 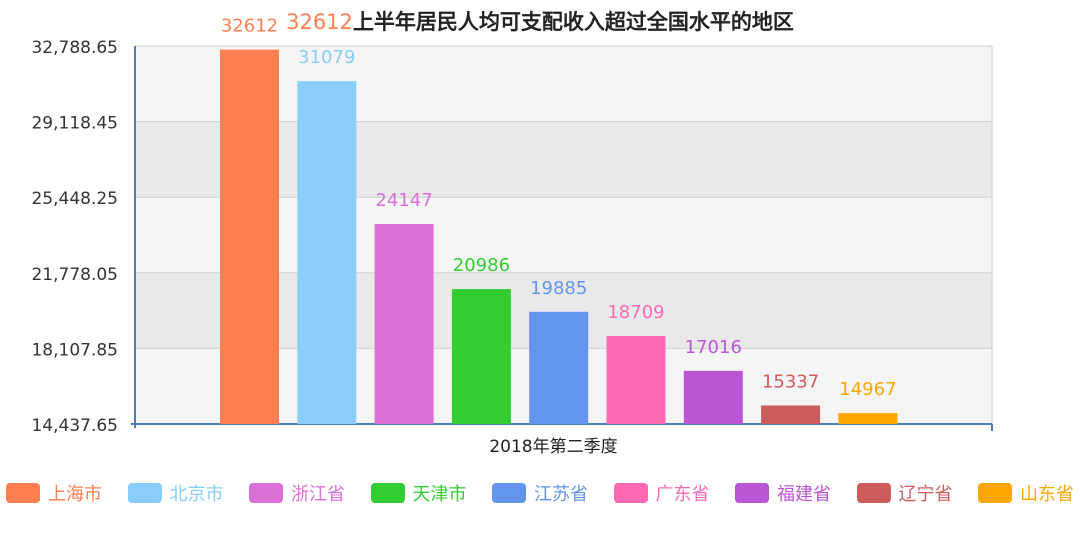 I want to click on legend-label: 浙江省, so click(x=318, y=494).